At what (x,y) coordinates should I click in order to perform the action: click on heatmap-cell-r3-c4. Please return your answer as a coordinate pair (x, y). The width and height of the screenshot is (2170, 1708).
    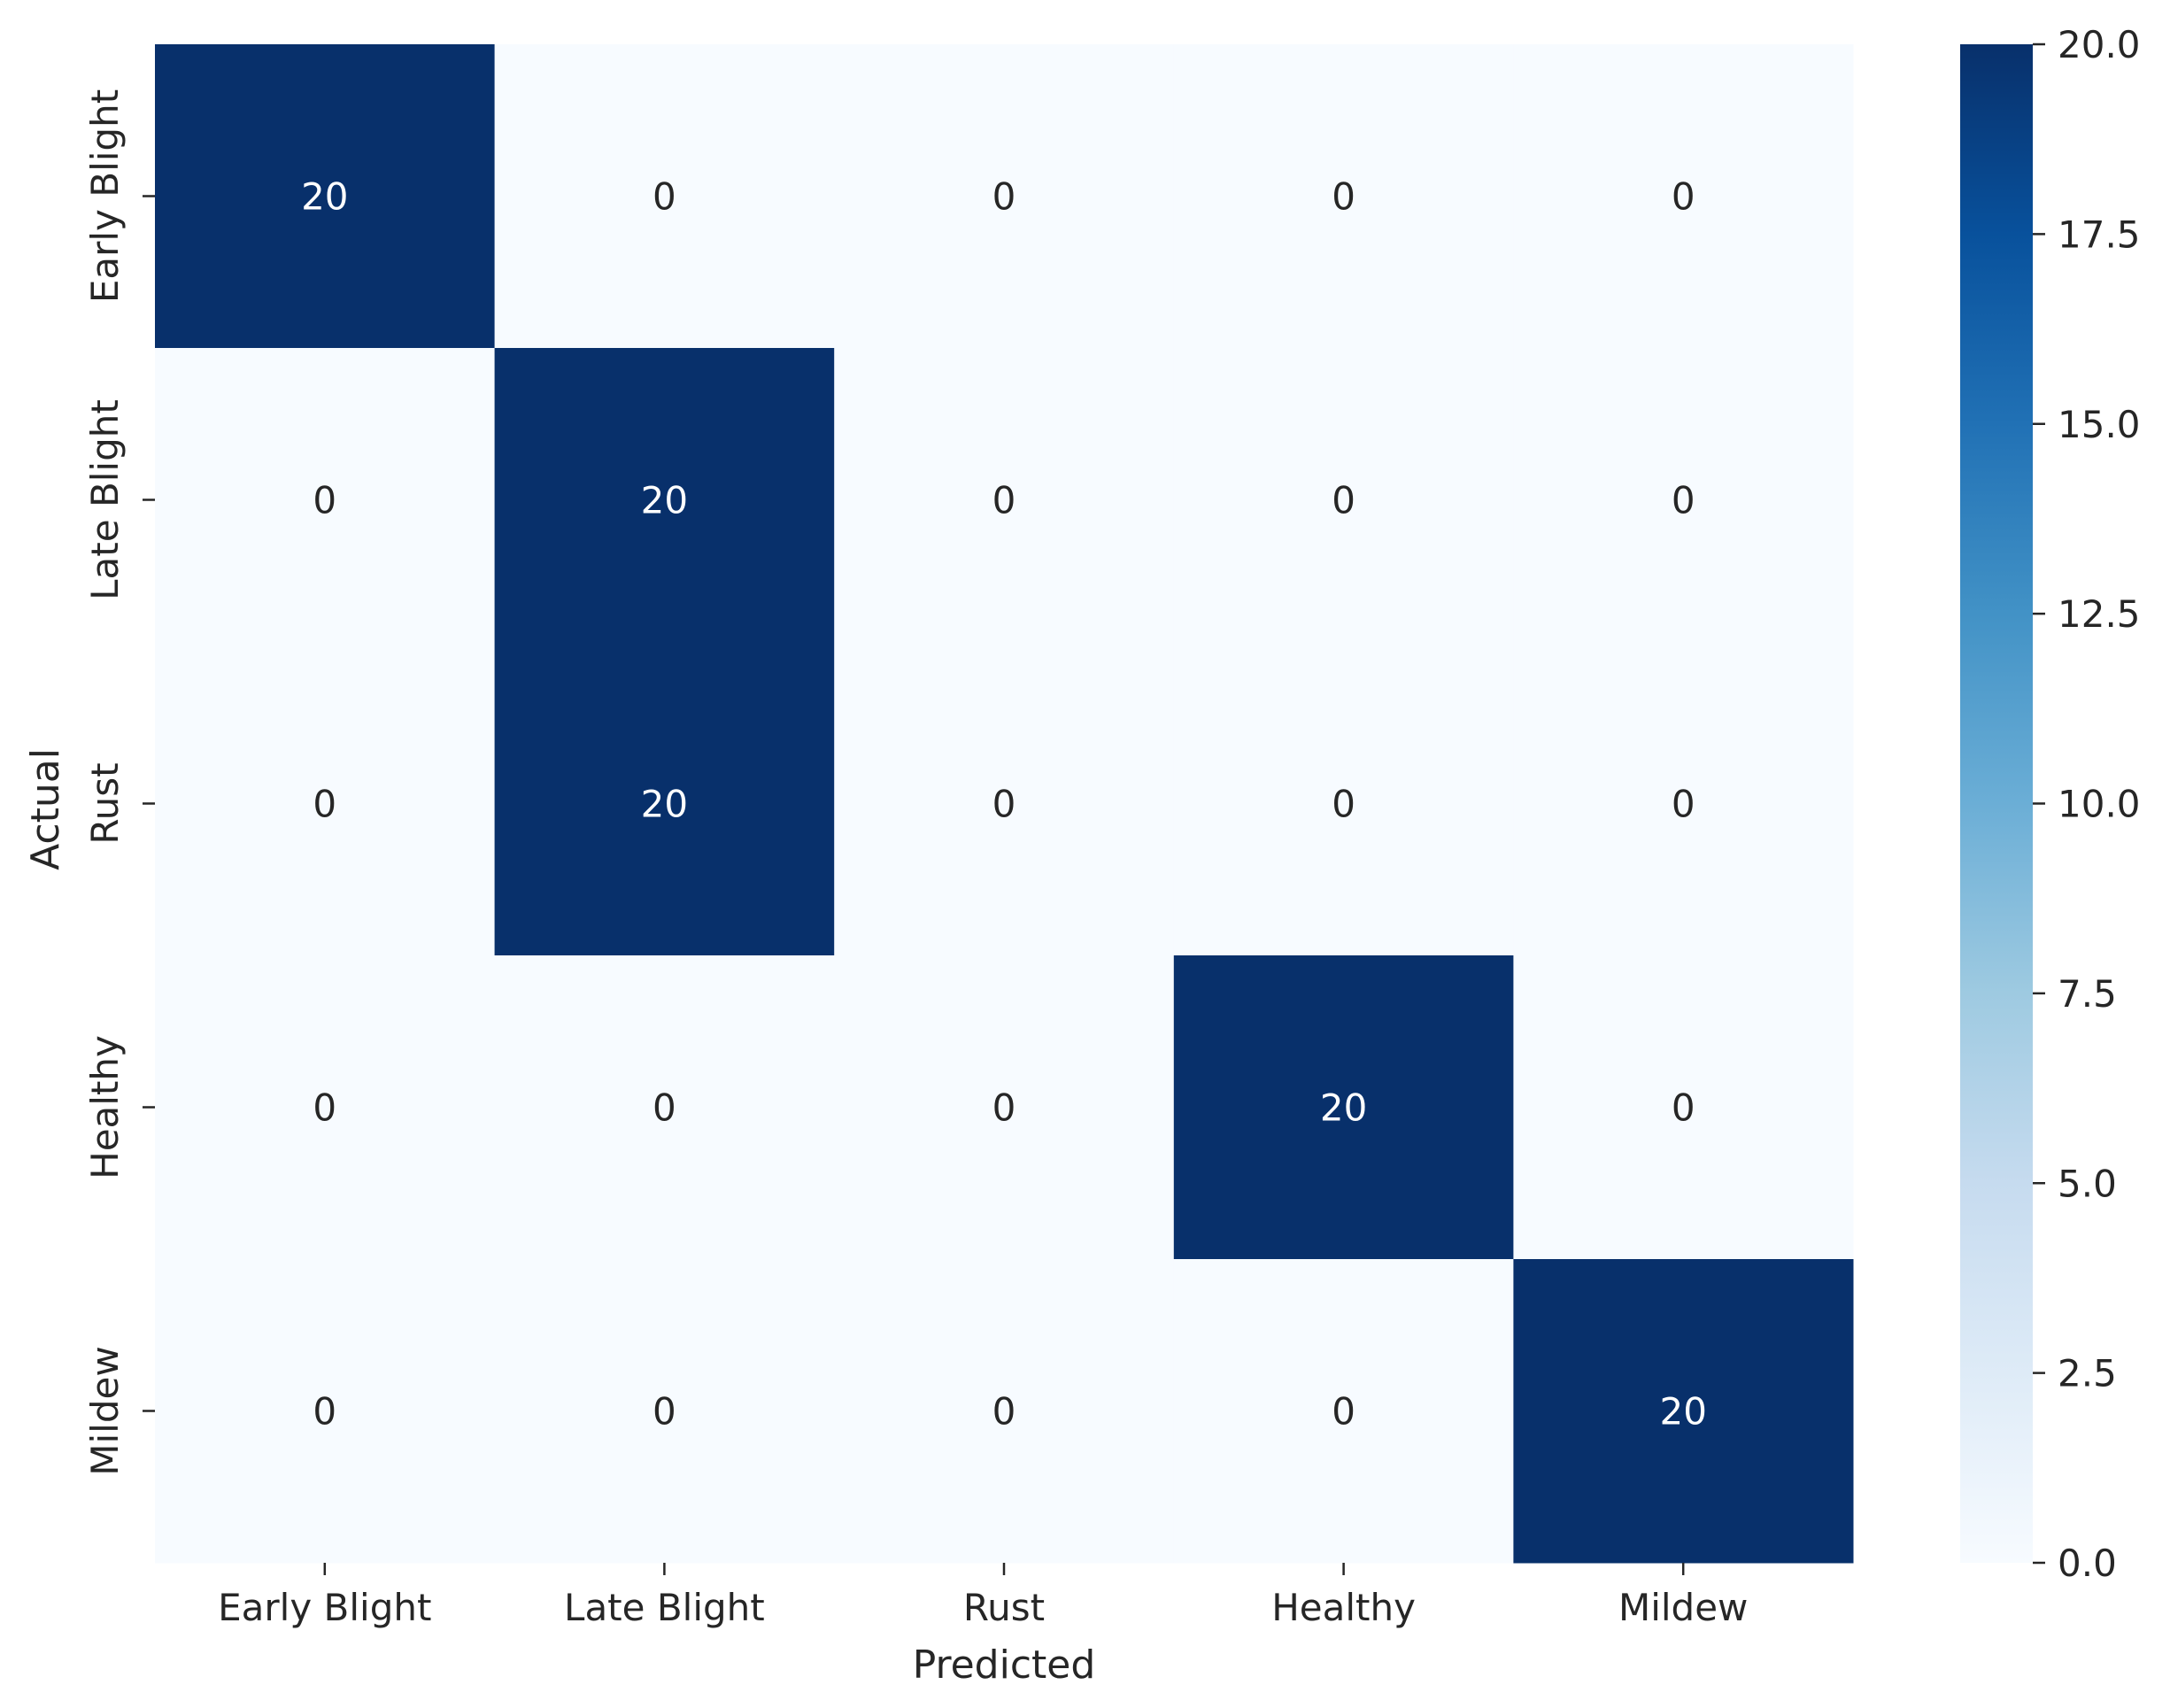
    Looking at the image, I should click on (1683, 1107).